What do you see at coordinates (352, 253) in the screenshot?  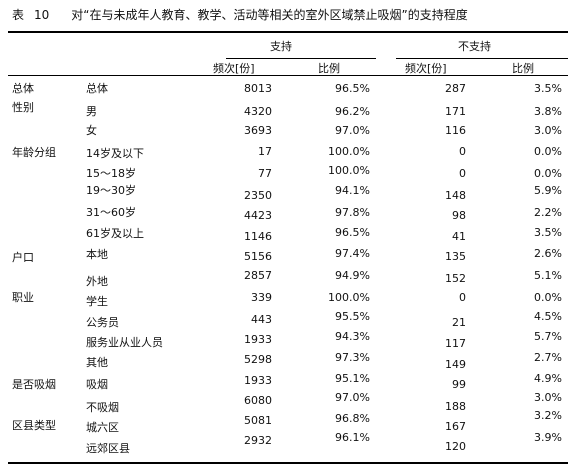 I see `support-pct: 97.4%` at bounding box center [352, 253].